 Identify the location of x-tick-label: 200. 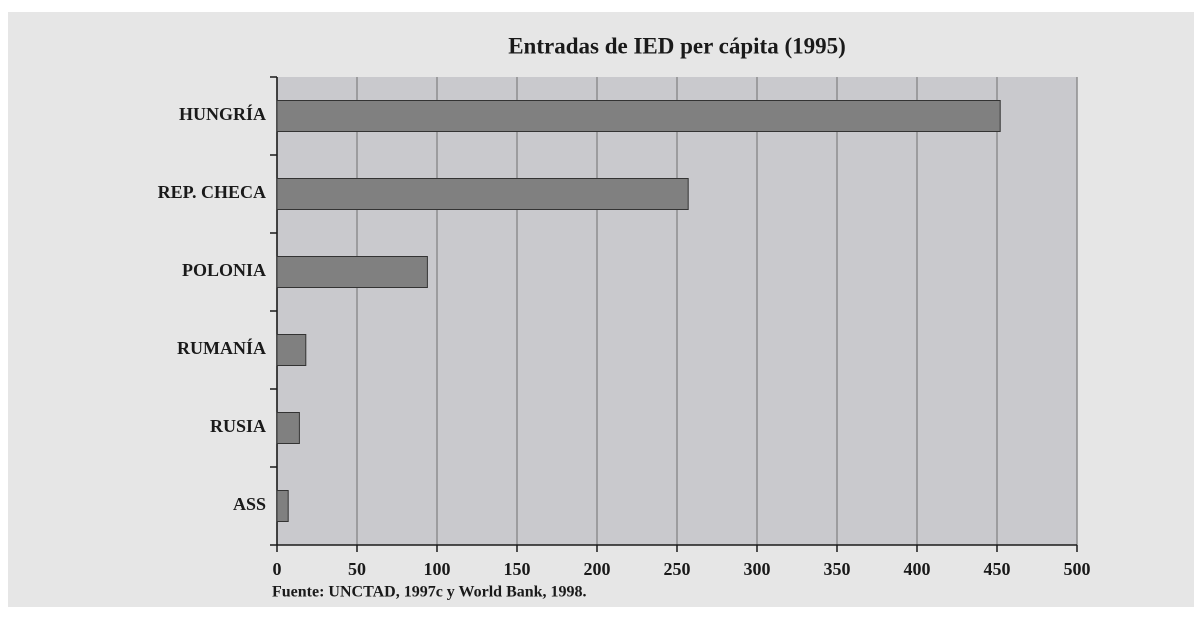
(597, 569).